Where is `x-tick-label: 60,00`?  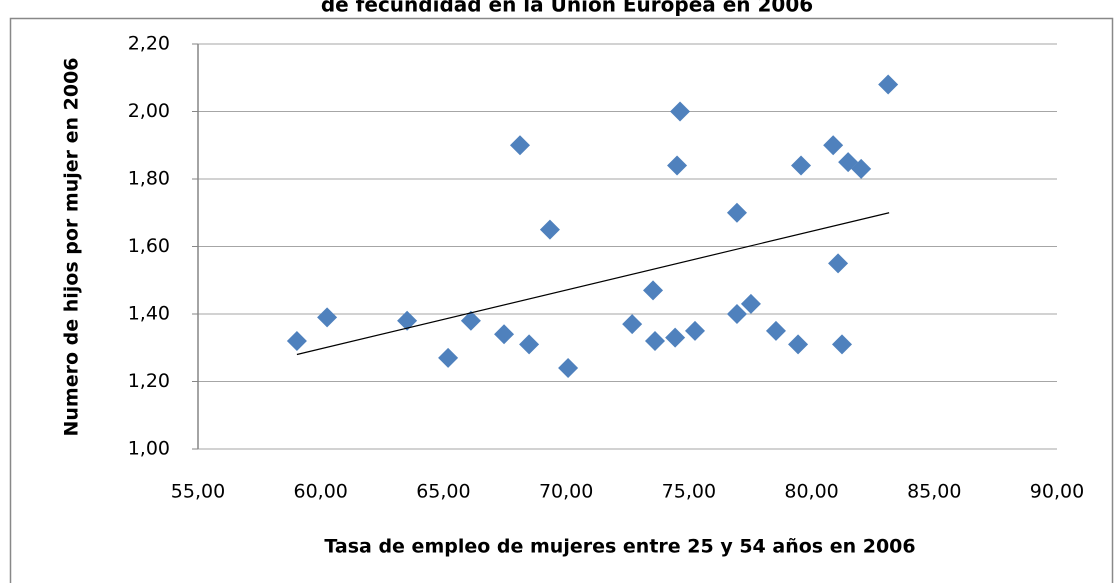
x-tick-label: 60,00 is located at coordinates (321, 492).